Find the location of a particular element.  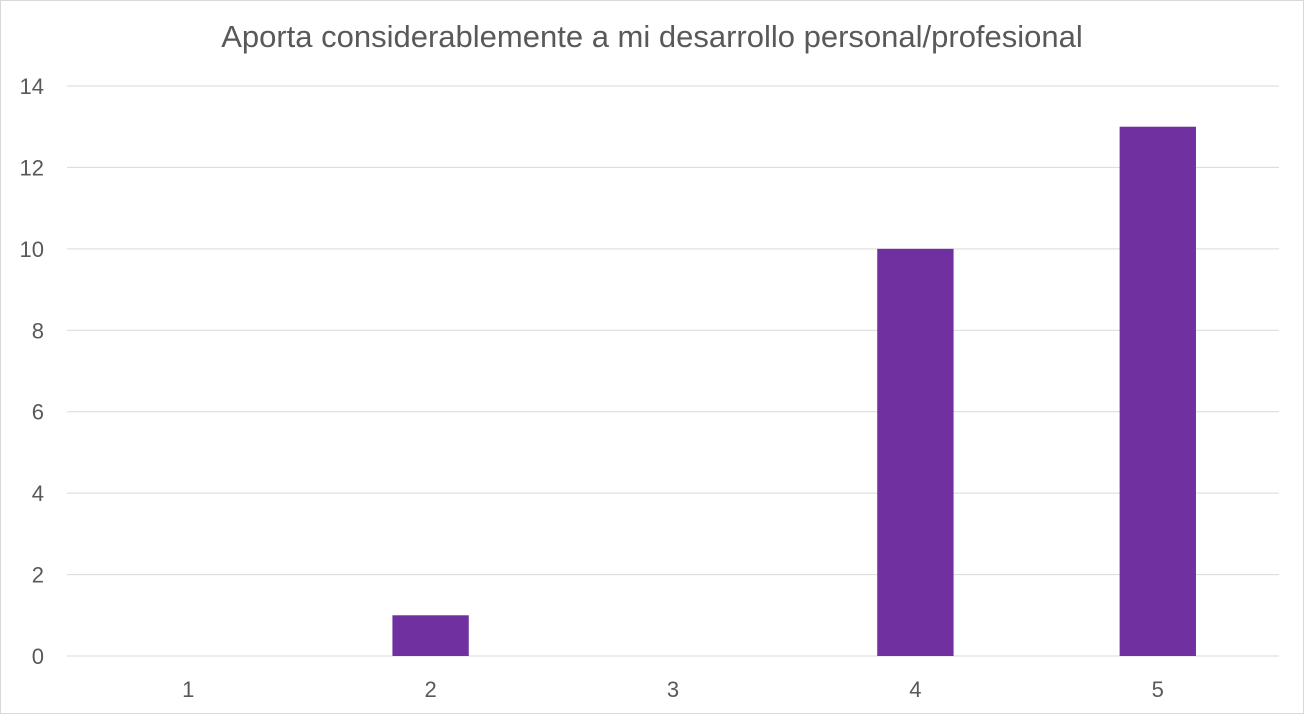

x-tick-label: 2 is located at coordinates (430, 689).